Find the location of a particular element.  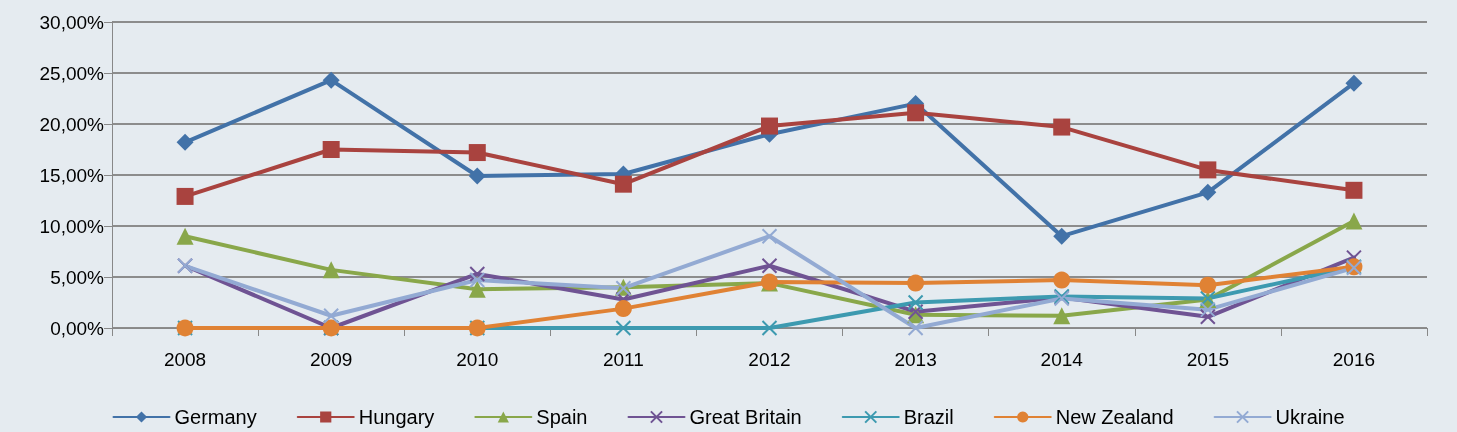

x-tick-label: 2013 is located at coordinates (915, 359).